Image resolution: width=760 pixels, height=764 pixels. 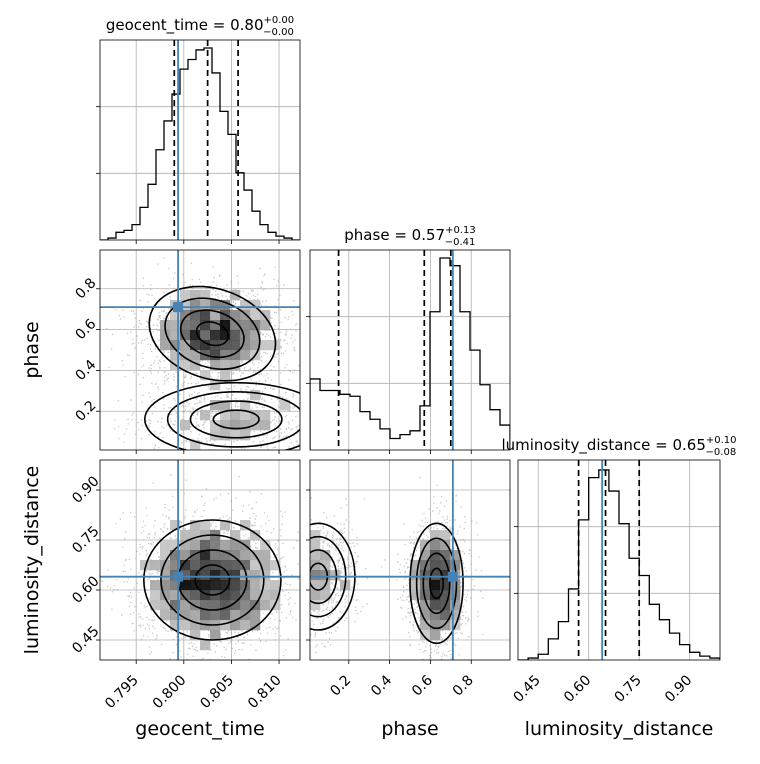 What do you see at coordinates (32, 349) in the screenshot?
I see `y-axis-label-row-1: phase` at bounding box center [32, 349].